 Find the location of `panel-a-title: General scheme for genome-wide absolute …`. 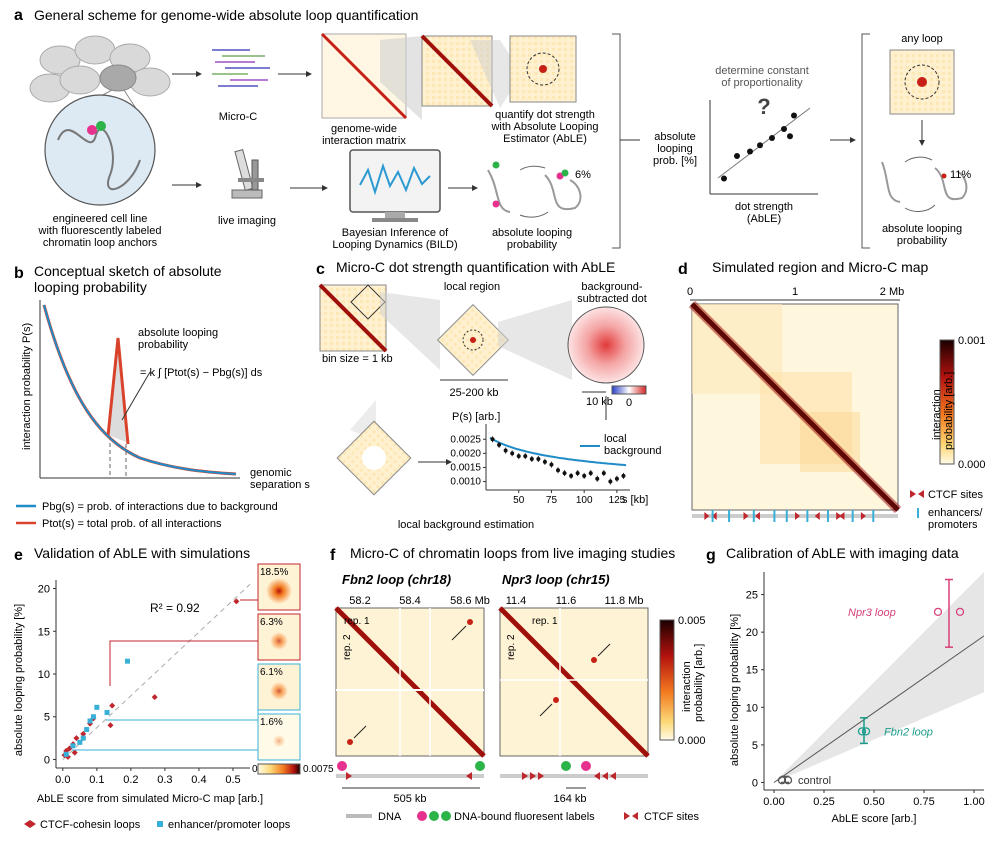

panel-a-title: General scheme for genome-wide absolute … is located at coordinates (226, 15).